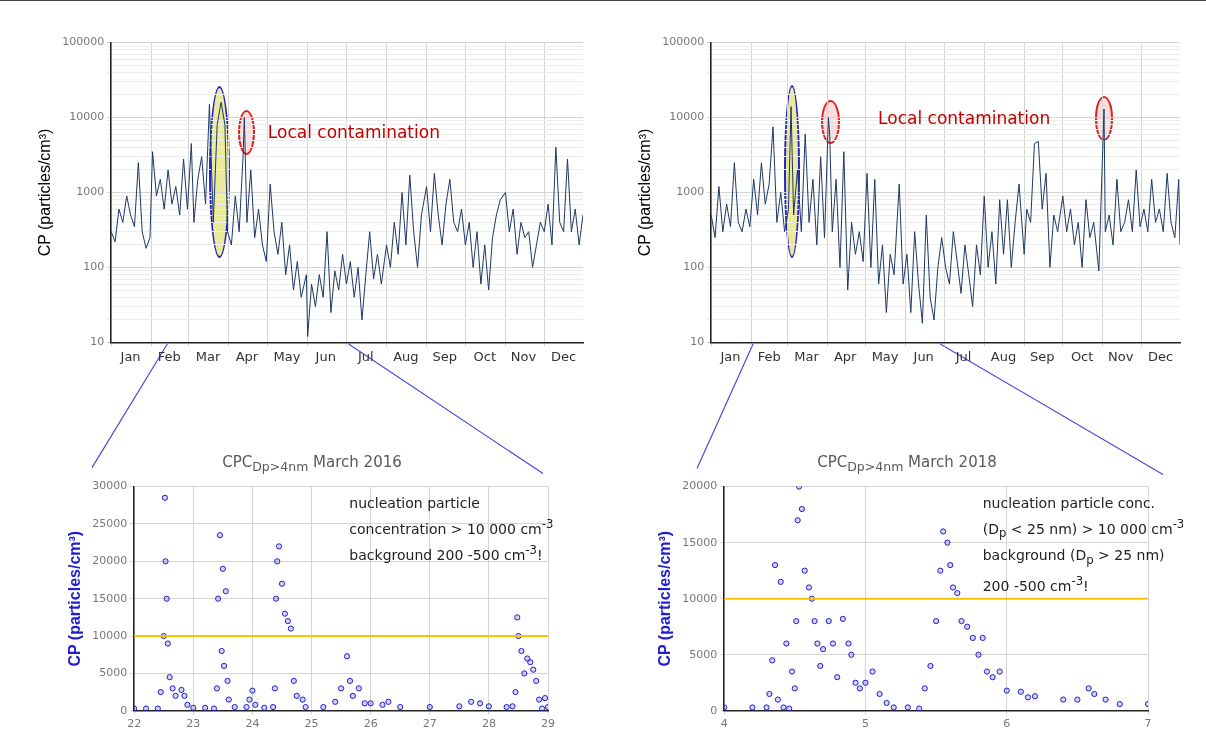  What do you see at coordinates (446, 553) in the screenshot?
I see `annotation: background 200 -500 cm$^{-3}$!` at bounding box center [446, 553].